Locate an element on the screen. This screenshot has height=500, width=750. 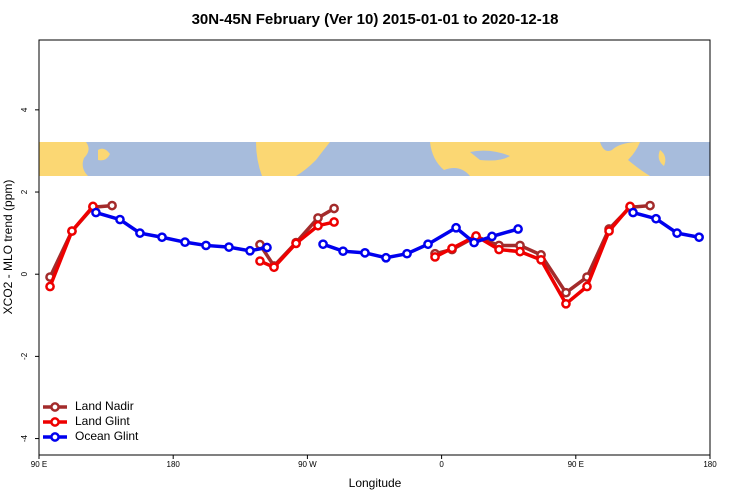
x-axis-label: Longitude is located at coordinates (375, 483).